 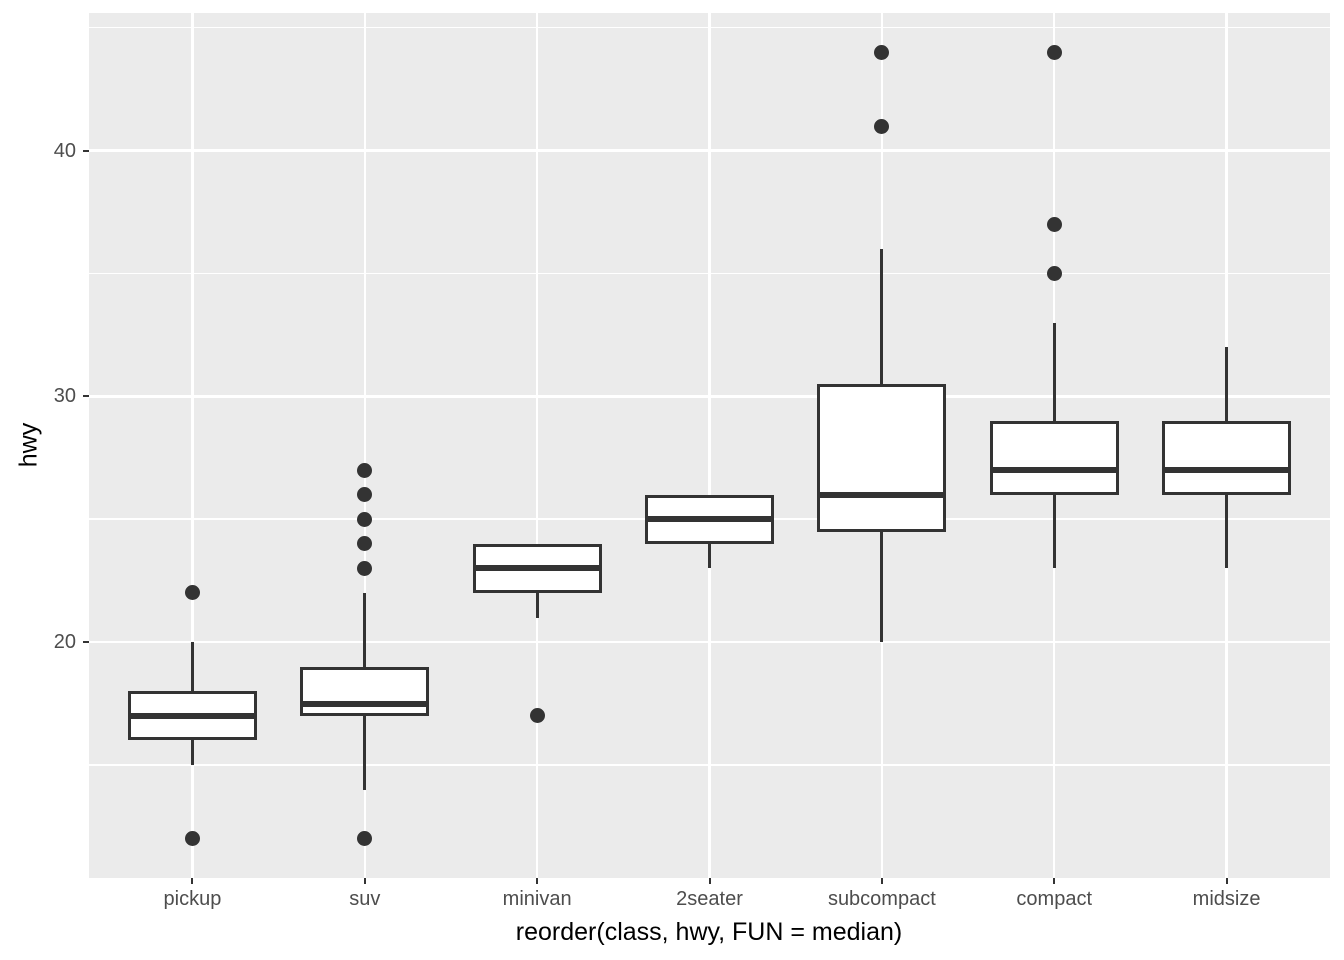 What do you see at coordinates (1227, 531) in the screenshot?
I see `lower-whisker-midsize` at bounding box center [1227, 531].